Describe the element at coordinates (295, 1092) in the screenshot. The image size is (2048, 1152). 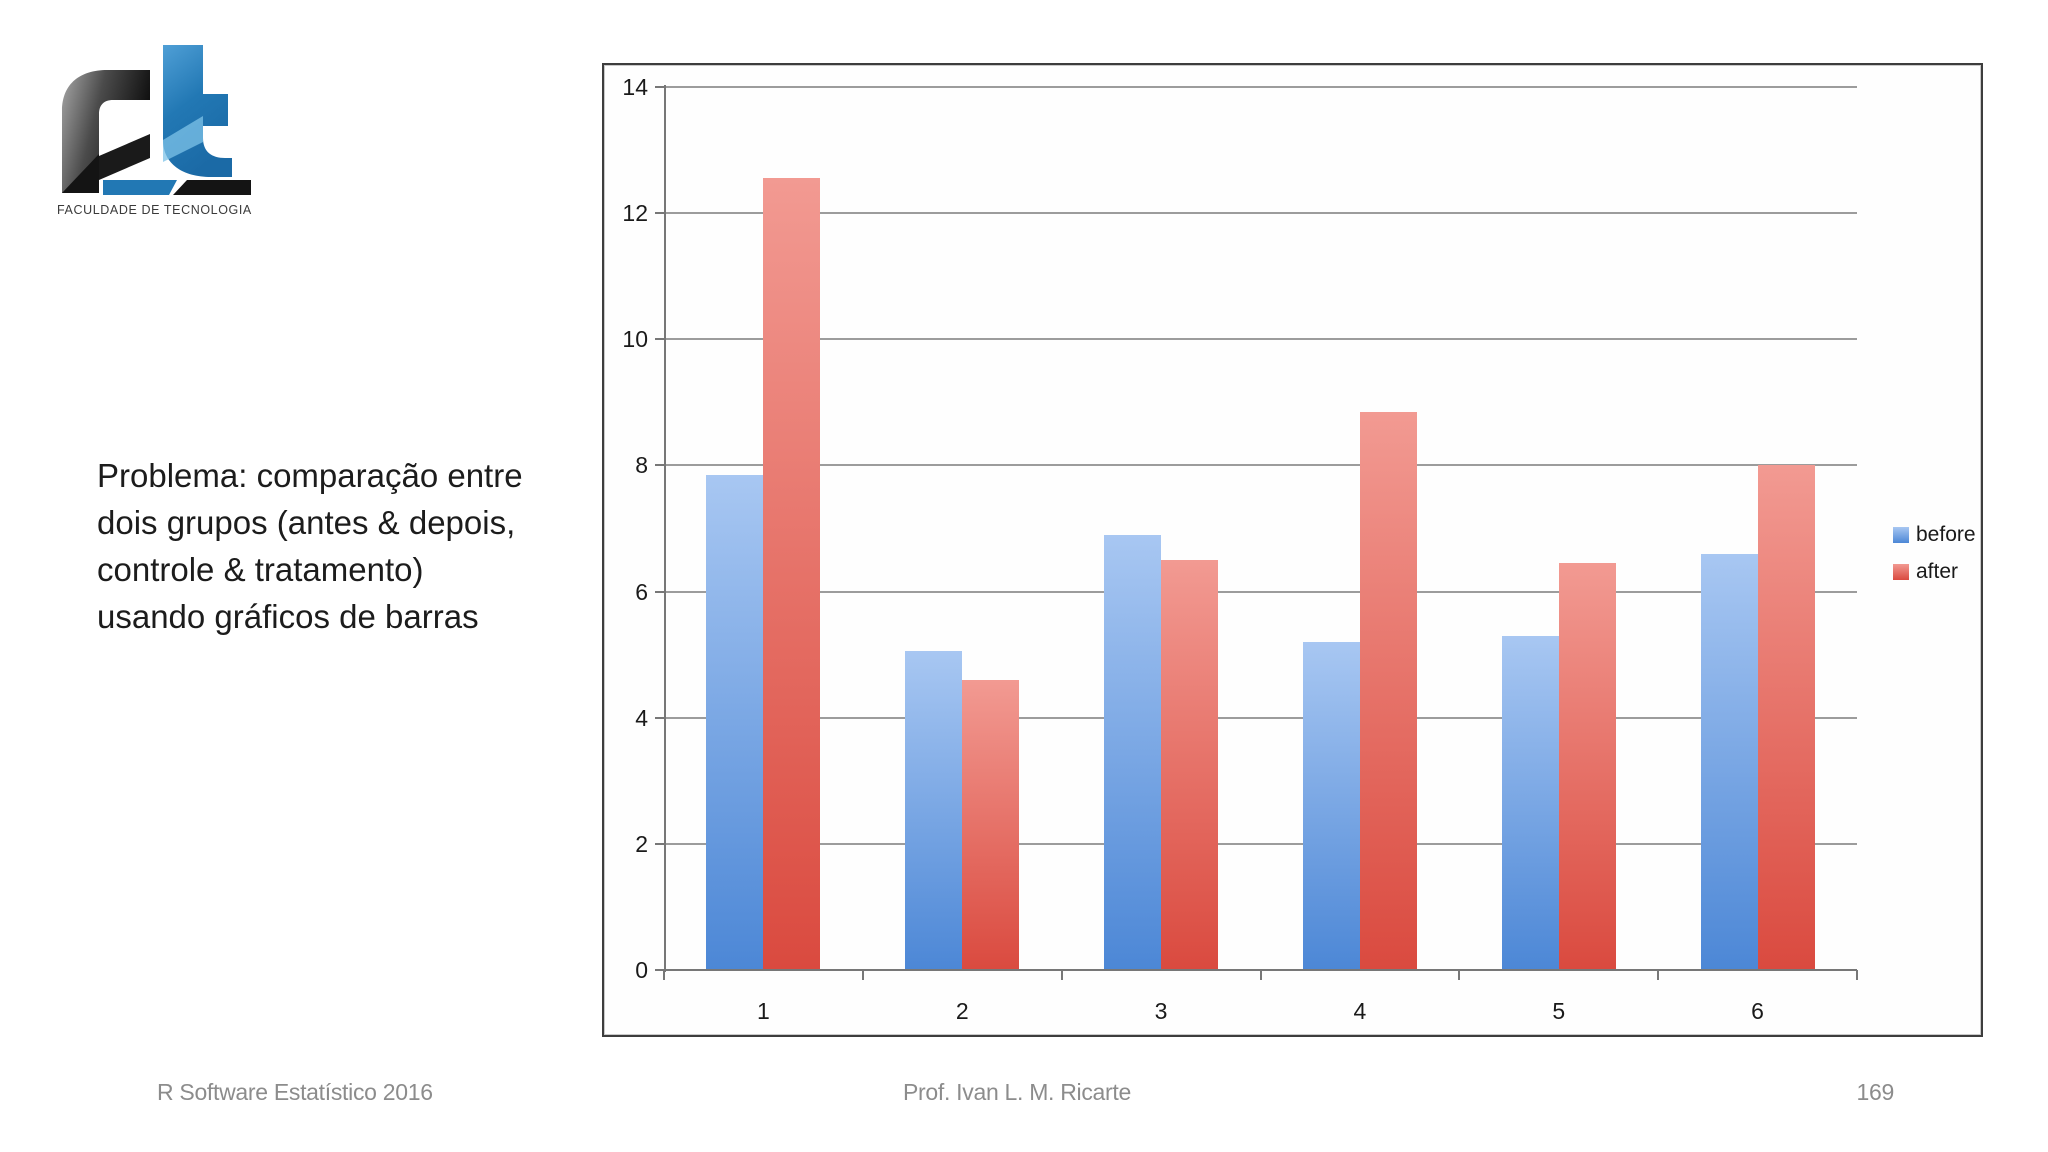
I see `footer-course: R Software Estatístico 2016` at that location.